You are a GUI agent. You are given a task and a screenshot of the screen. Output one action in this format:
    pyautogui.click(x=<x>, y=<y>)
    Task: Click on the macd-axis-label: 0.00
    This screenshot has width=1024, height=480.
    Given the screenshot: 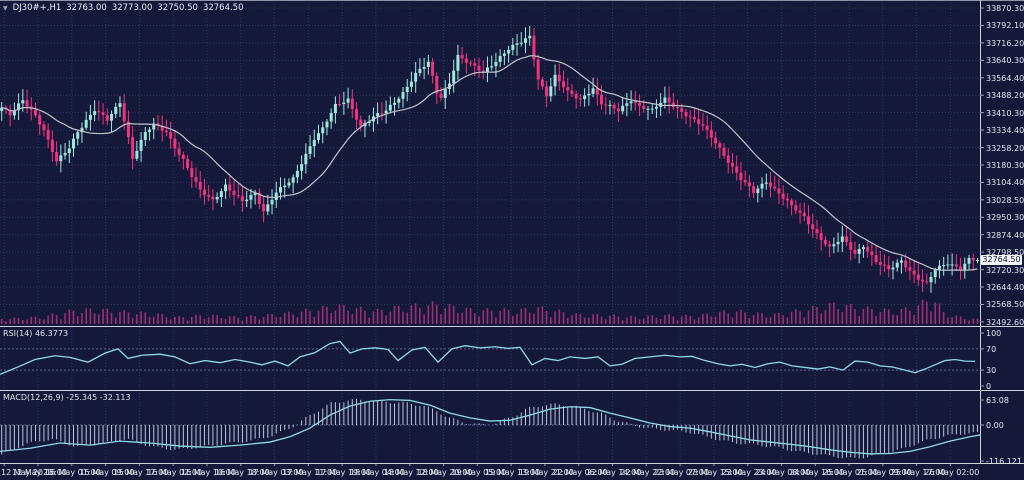 What is the action you would take?
    pyautogui.click(x=995, y=425)
    